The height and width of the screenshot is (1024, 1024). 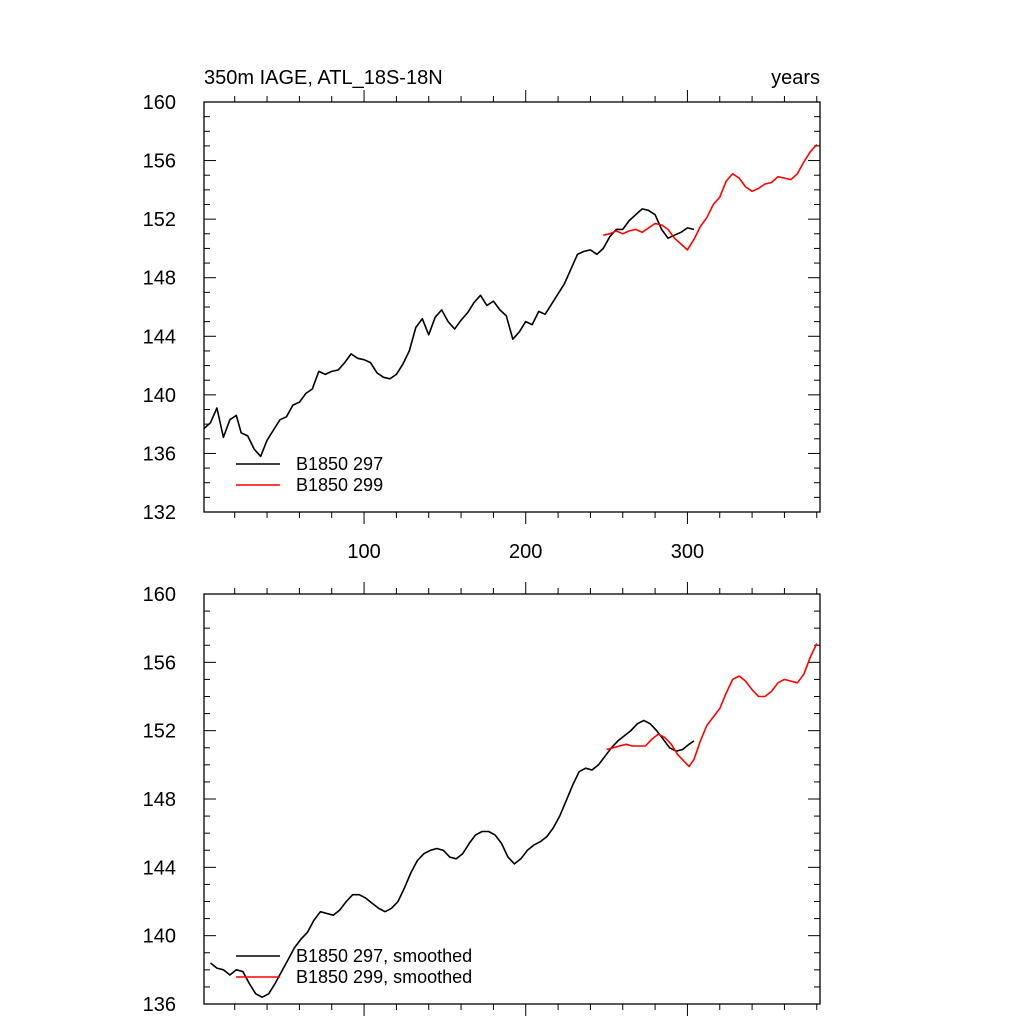 What do you see at coordinates (339, 485) in the screenshot?
I see `legend-label: B1850 299` at bounding box center [339, 485].